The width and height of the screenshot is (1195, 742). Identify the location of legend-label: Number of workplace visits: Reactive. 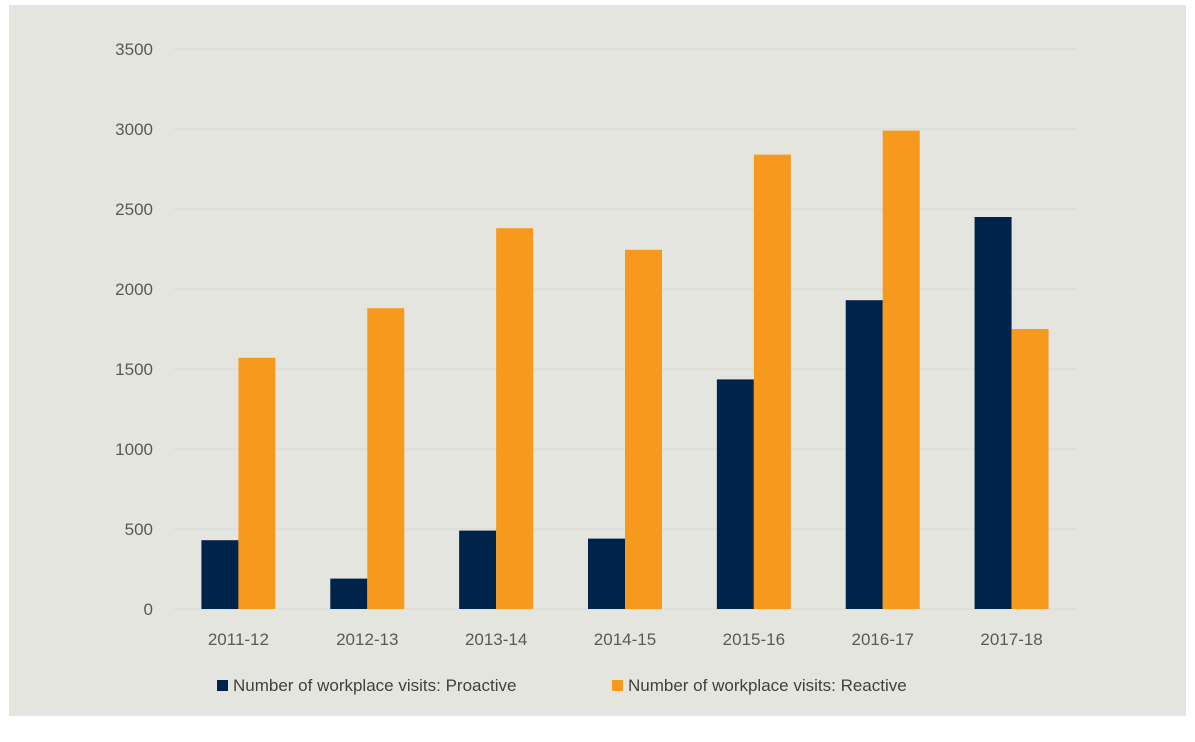
(767, 685).